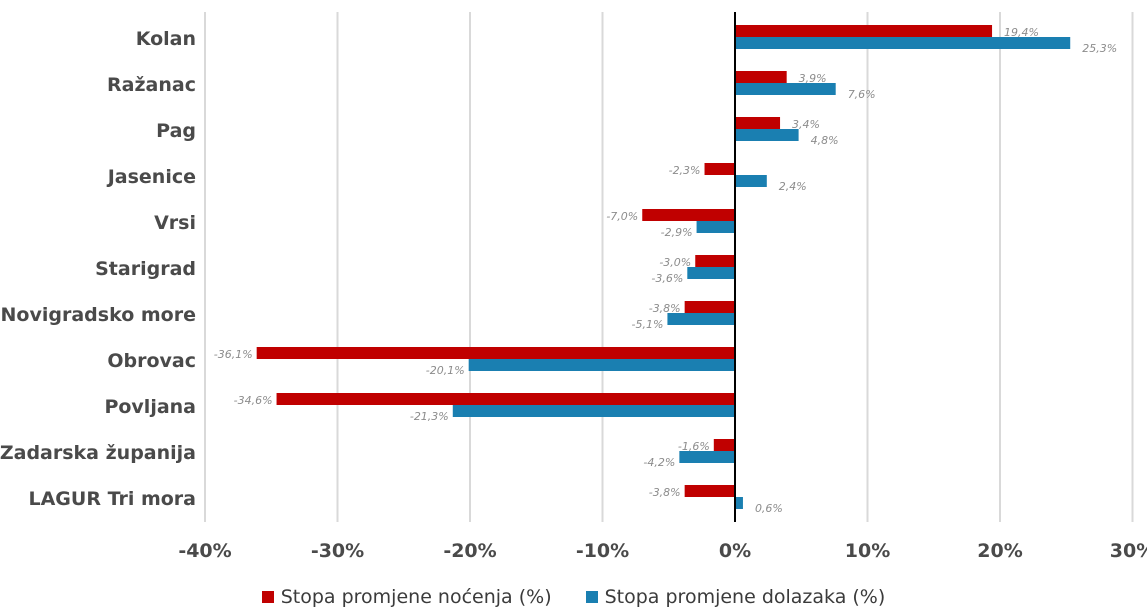 Image resolution: width=1147 pixels, height=615 pixels. I want to click on data-label: -2,9%, so click(677, 232).